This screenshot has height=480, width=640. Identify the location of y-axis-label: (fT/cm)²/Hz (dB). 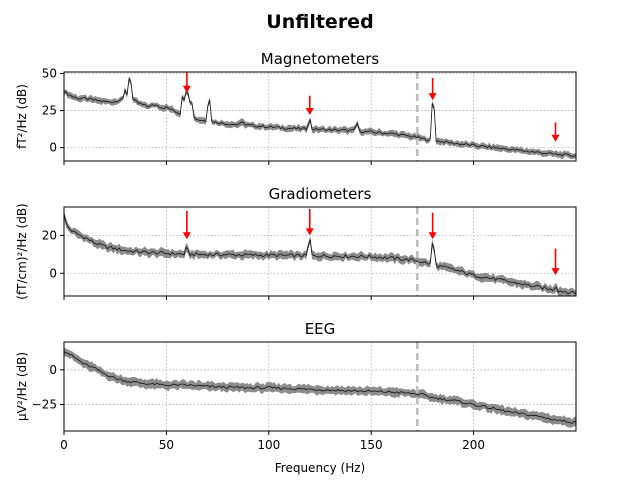
(22, 251).